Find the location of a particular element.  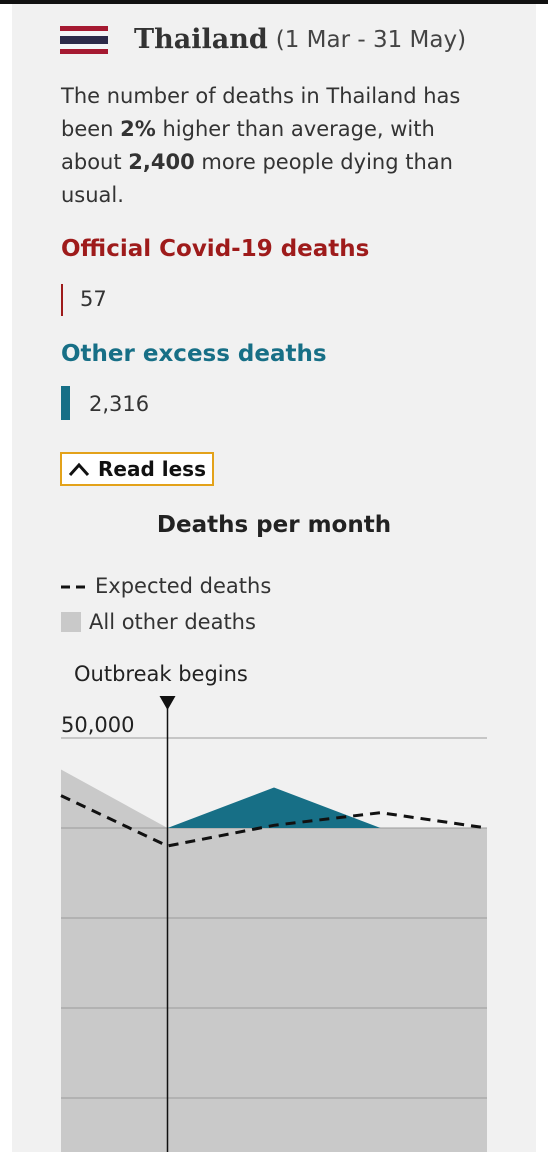

expected-deaths-line is located at coordinates (274, 821).